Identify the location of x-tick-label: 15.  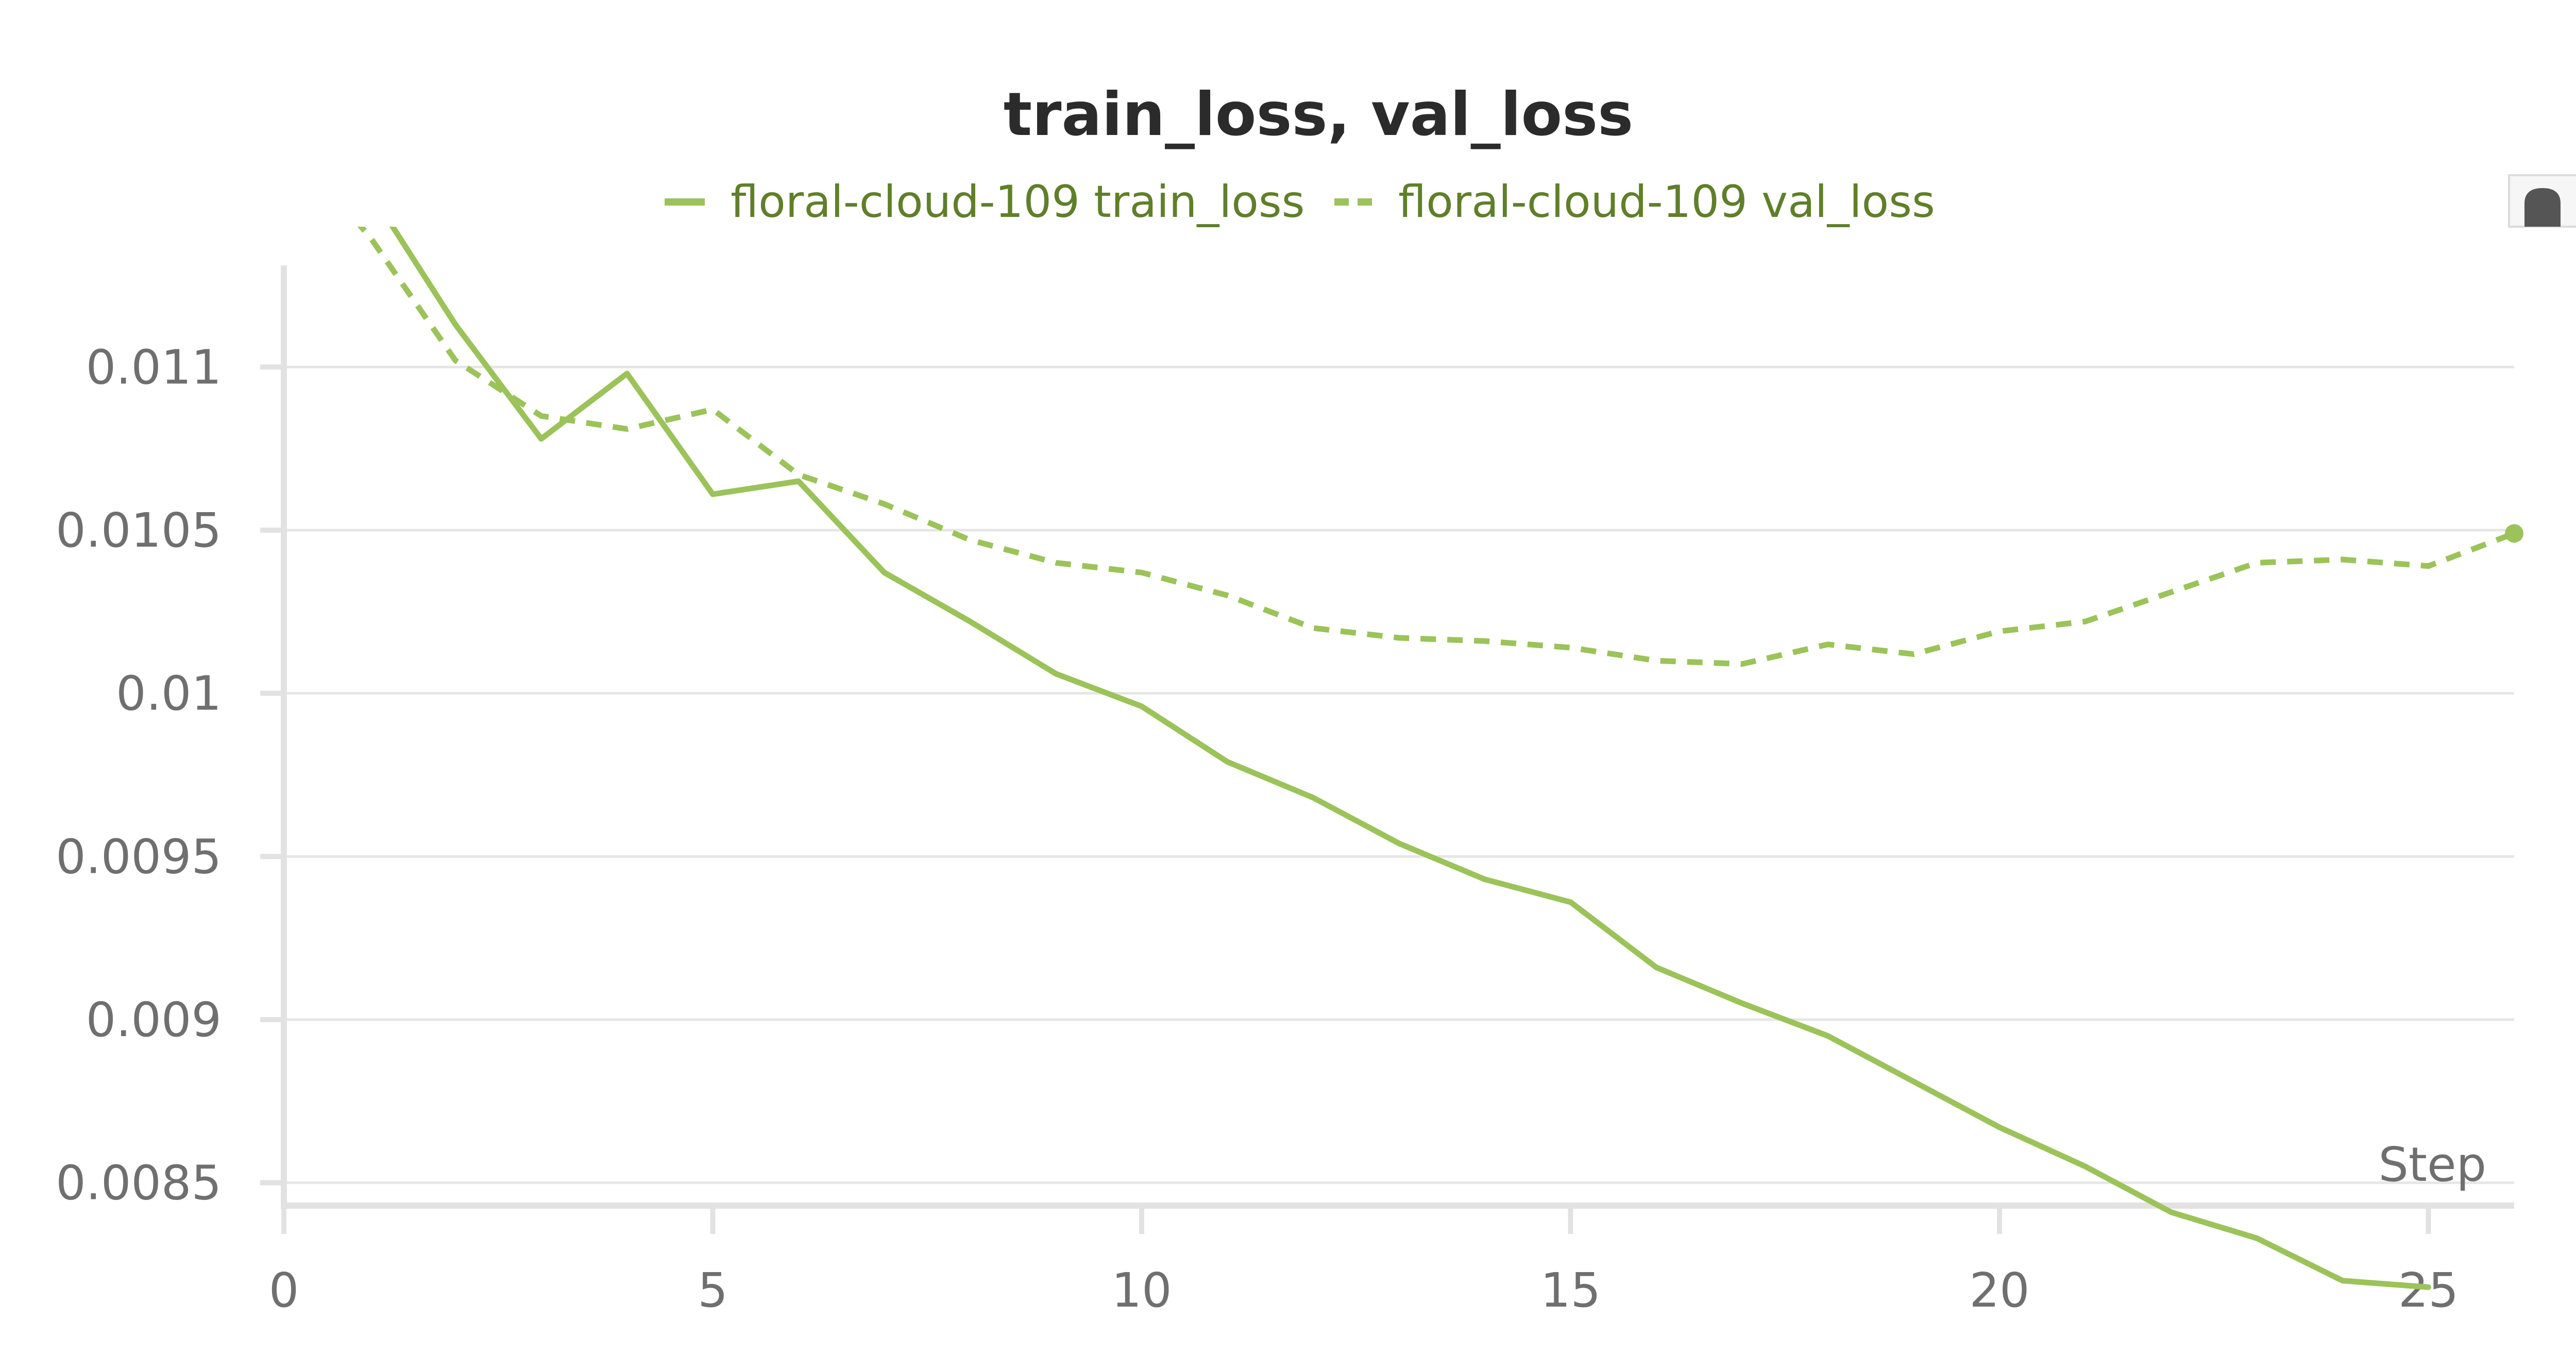
(1570, 1291).